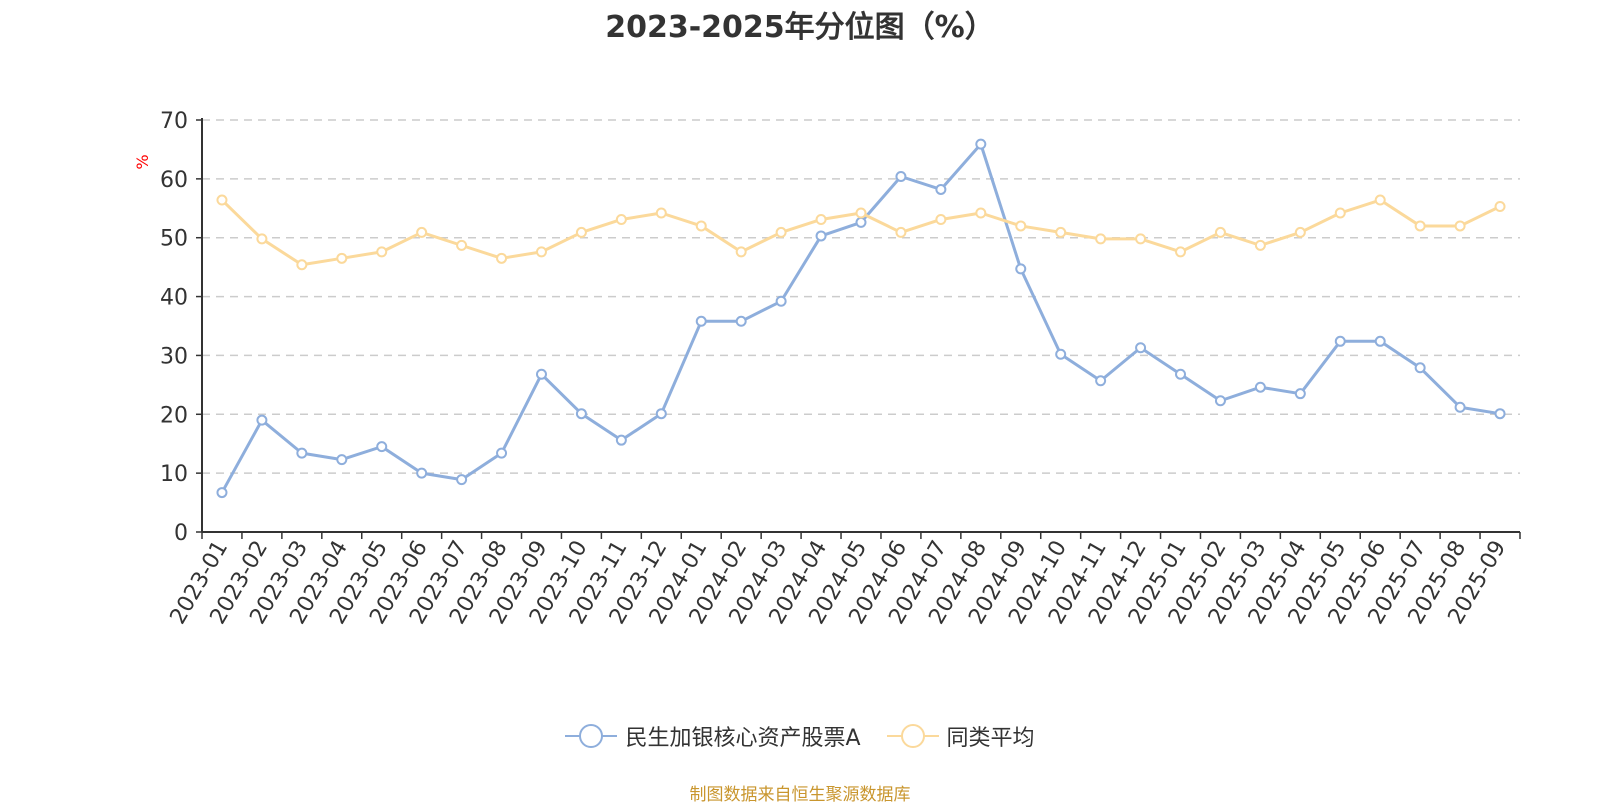 This screenshot has width=1600, height=805. Describe the element at coordinates (174, 121) in the screenshot. I see `y-tick-label: 70` at that location.